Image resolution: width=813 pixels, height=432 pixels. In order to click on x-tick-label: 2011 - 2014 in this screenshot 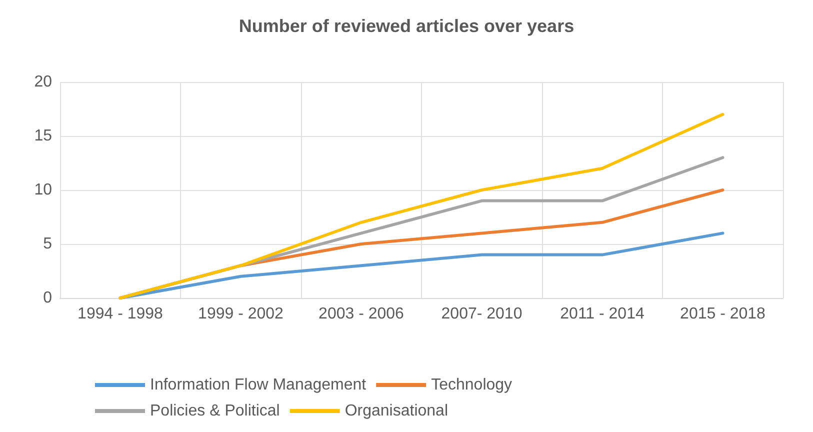, I will do `click(602, 314)`.